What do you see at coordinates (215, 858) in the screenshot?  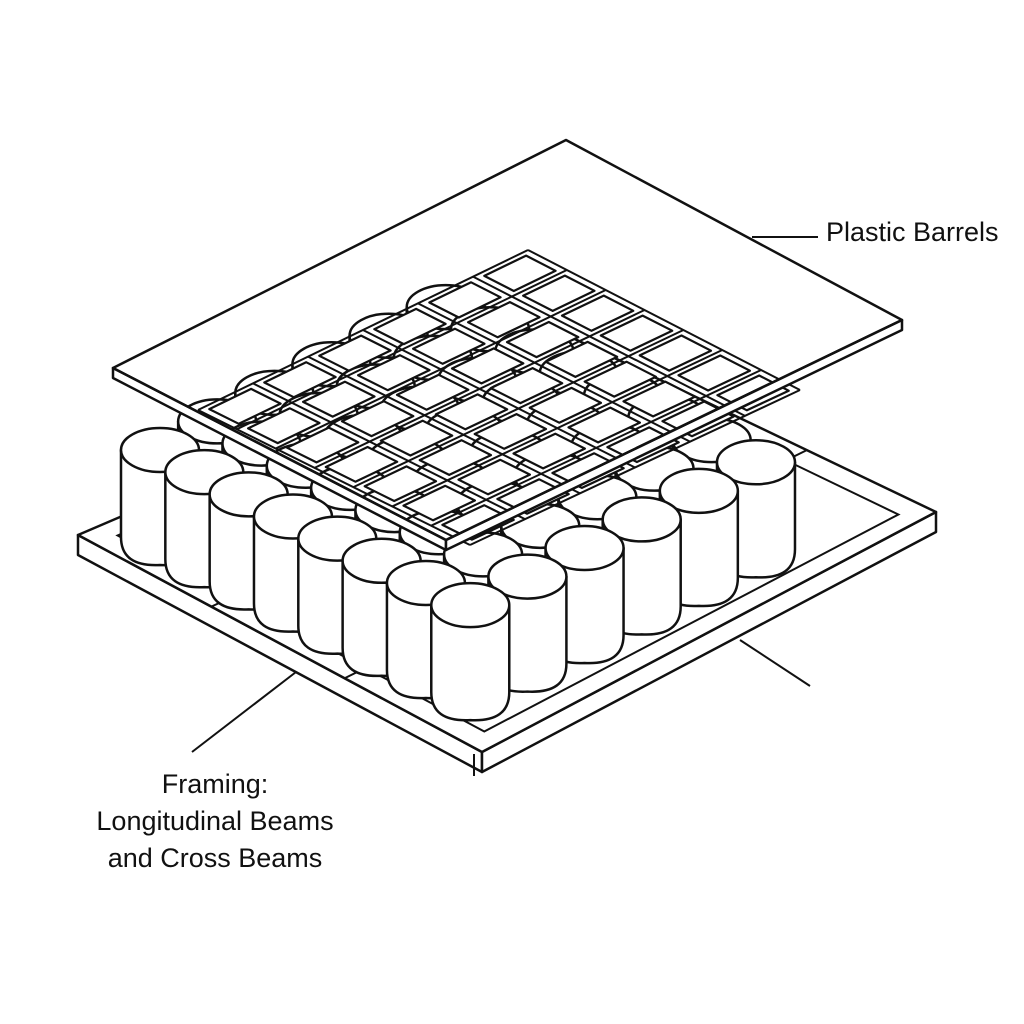 I see `framing-label-line-3: and Cross Beams` at bounding box center [215, 858].